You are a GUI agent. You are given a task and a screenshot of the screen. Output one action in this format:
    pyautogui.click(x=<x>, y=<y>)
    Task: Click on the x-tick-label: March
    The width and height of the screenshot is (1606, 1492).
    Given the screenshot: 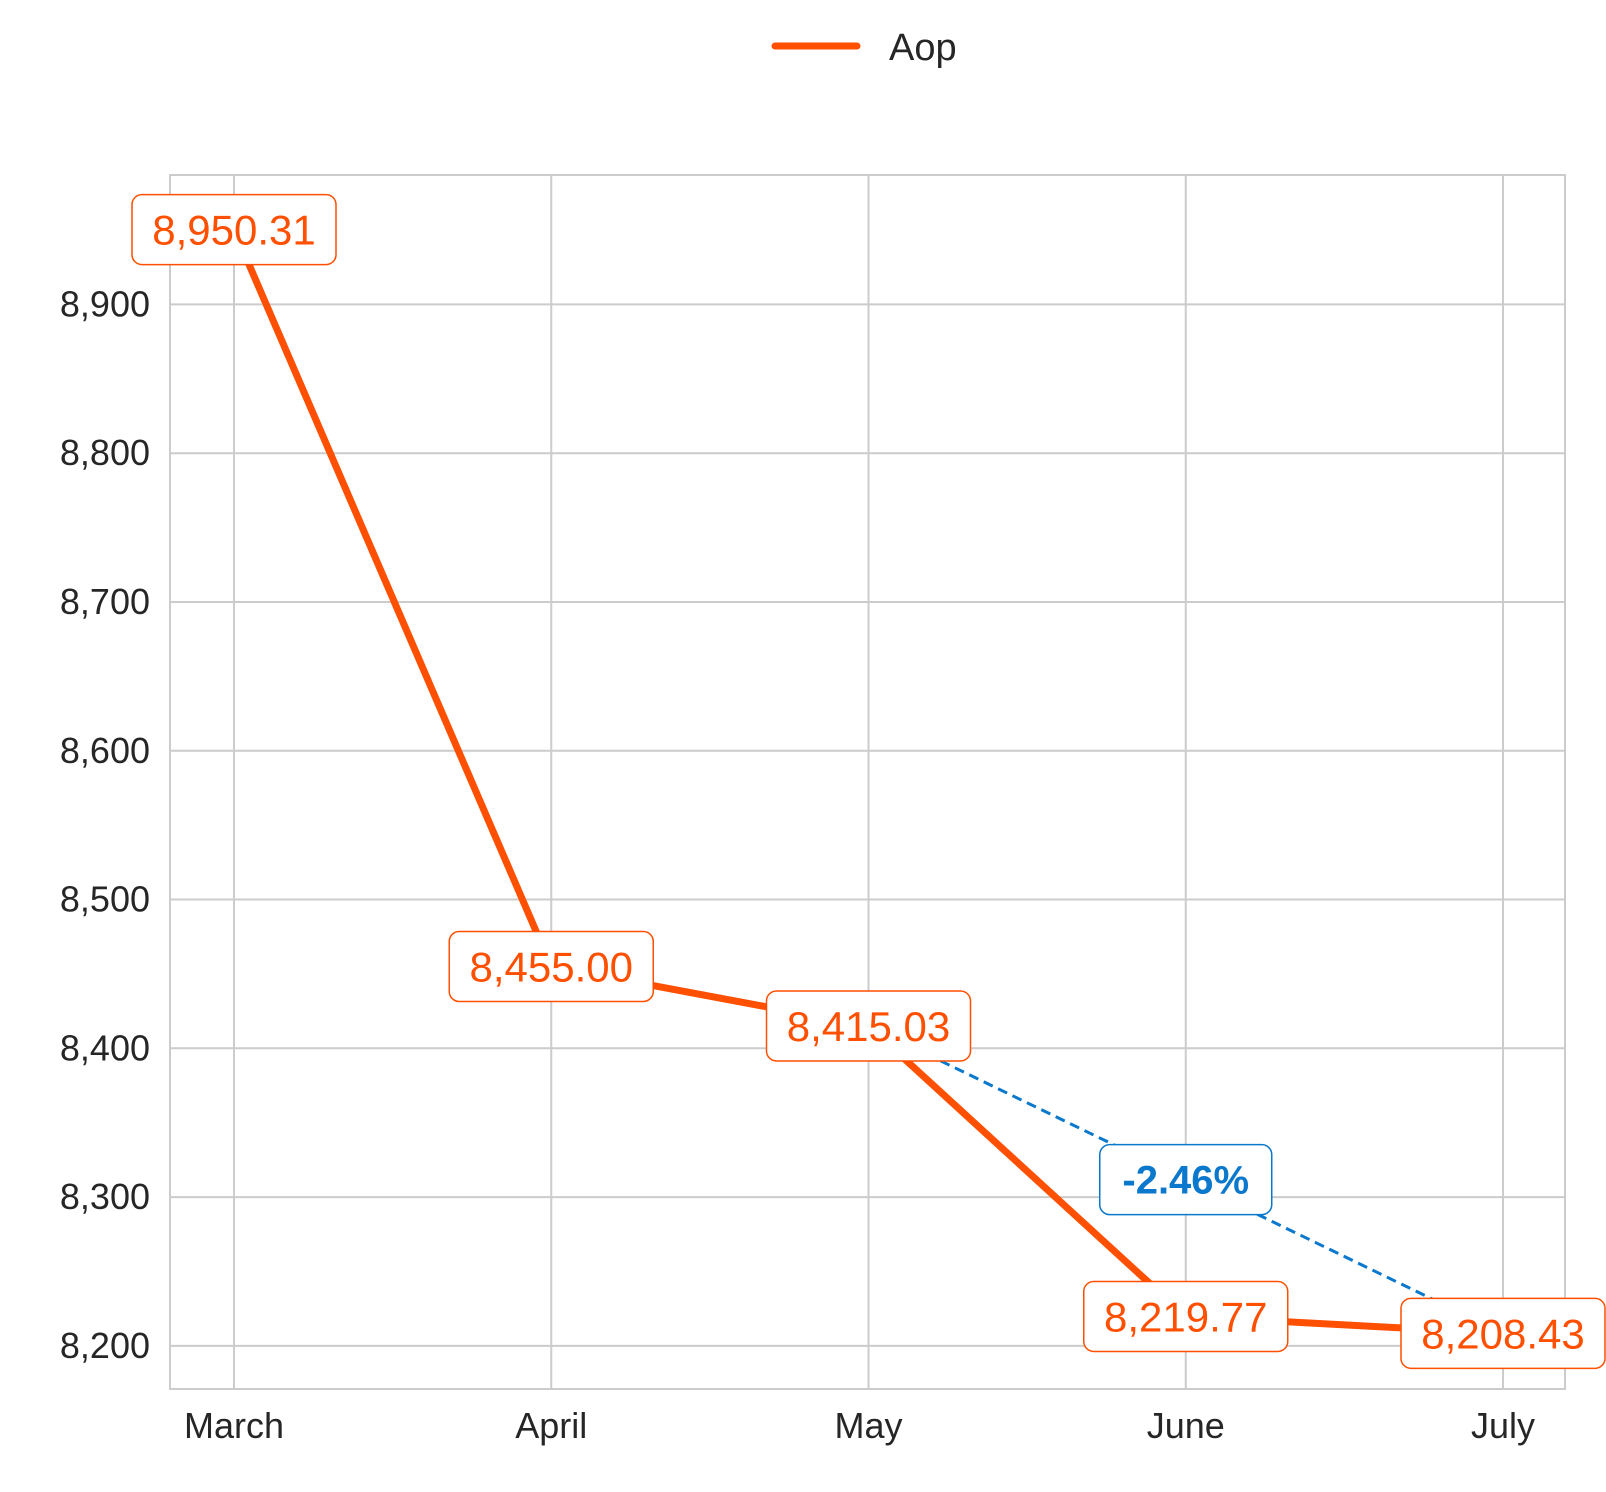 What is the action you would take?
    pyautogui.click(x=234, y=1425)
    